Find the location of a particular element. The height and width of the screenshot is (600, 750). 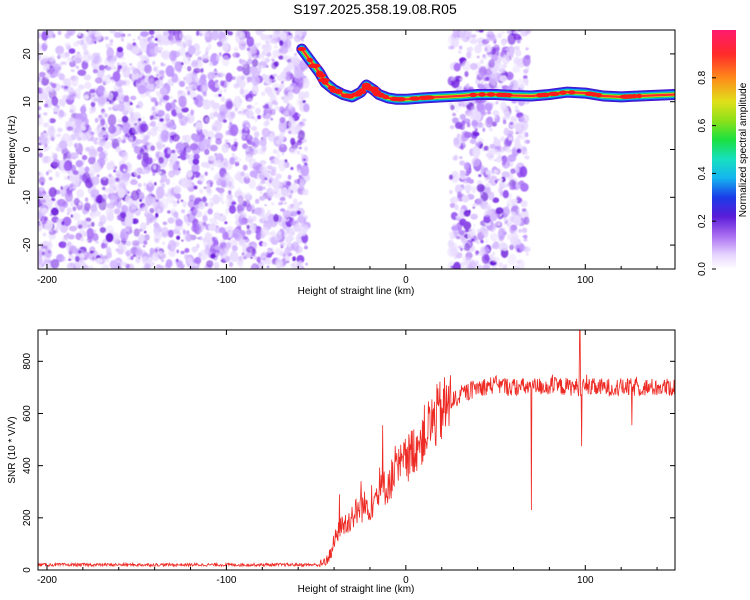

snr-y-tick-label: 600 is located at coordinates (27, 413).